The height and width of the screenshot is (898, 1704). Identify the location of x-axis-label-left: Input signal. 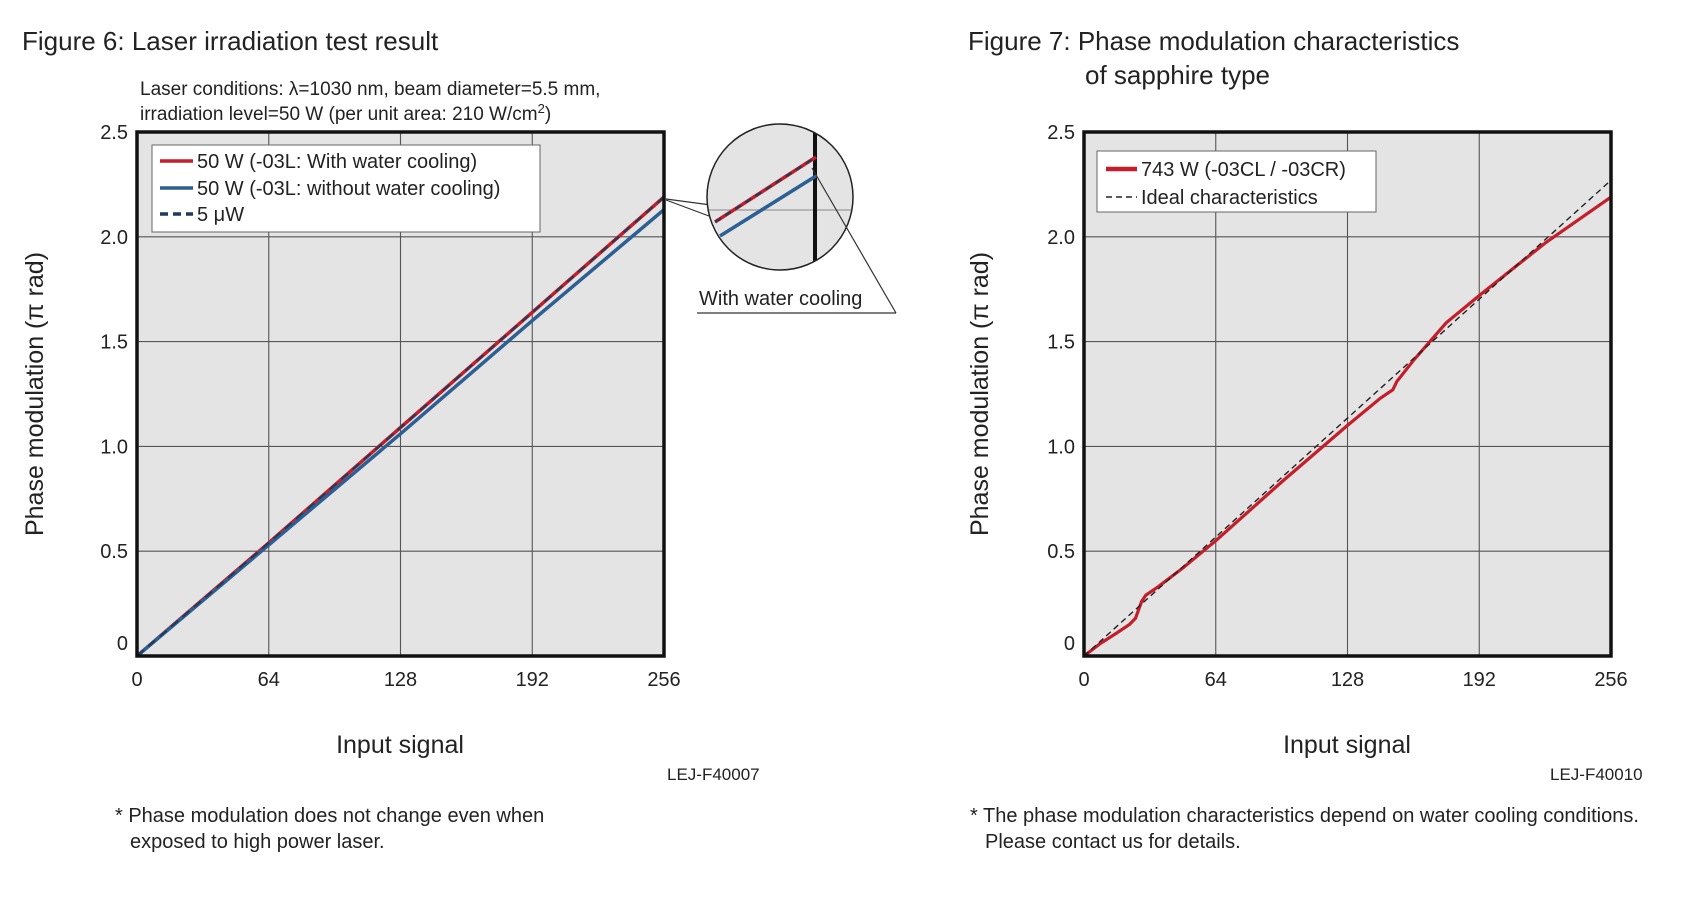
(400, 745).